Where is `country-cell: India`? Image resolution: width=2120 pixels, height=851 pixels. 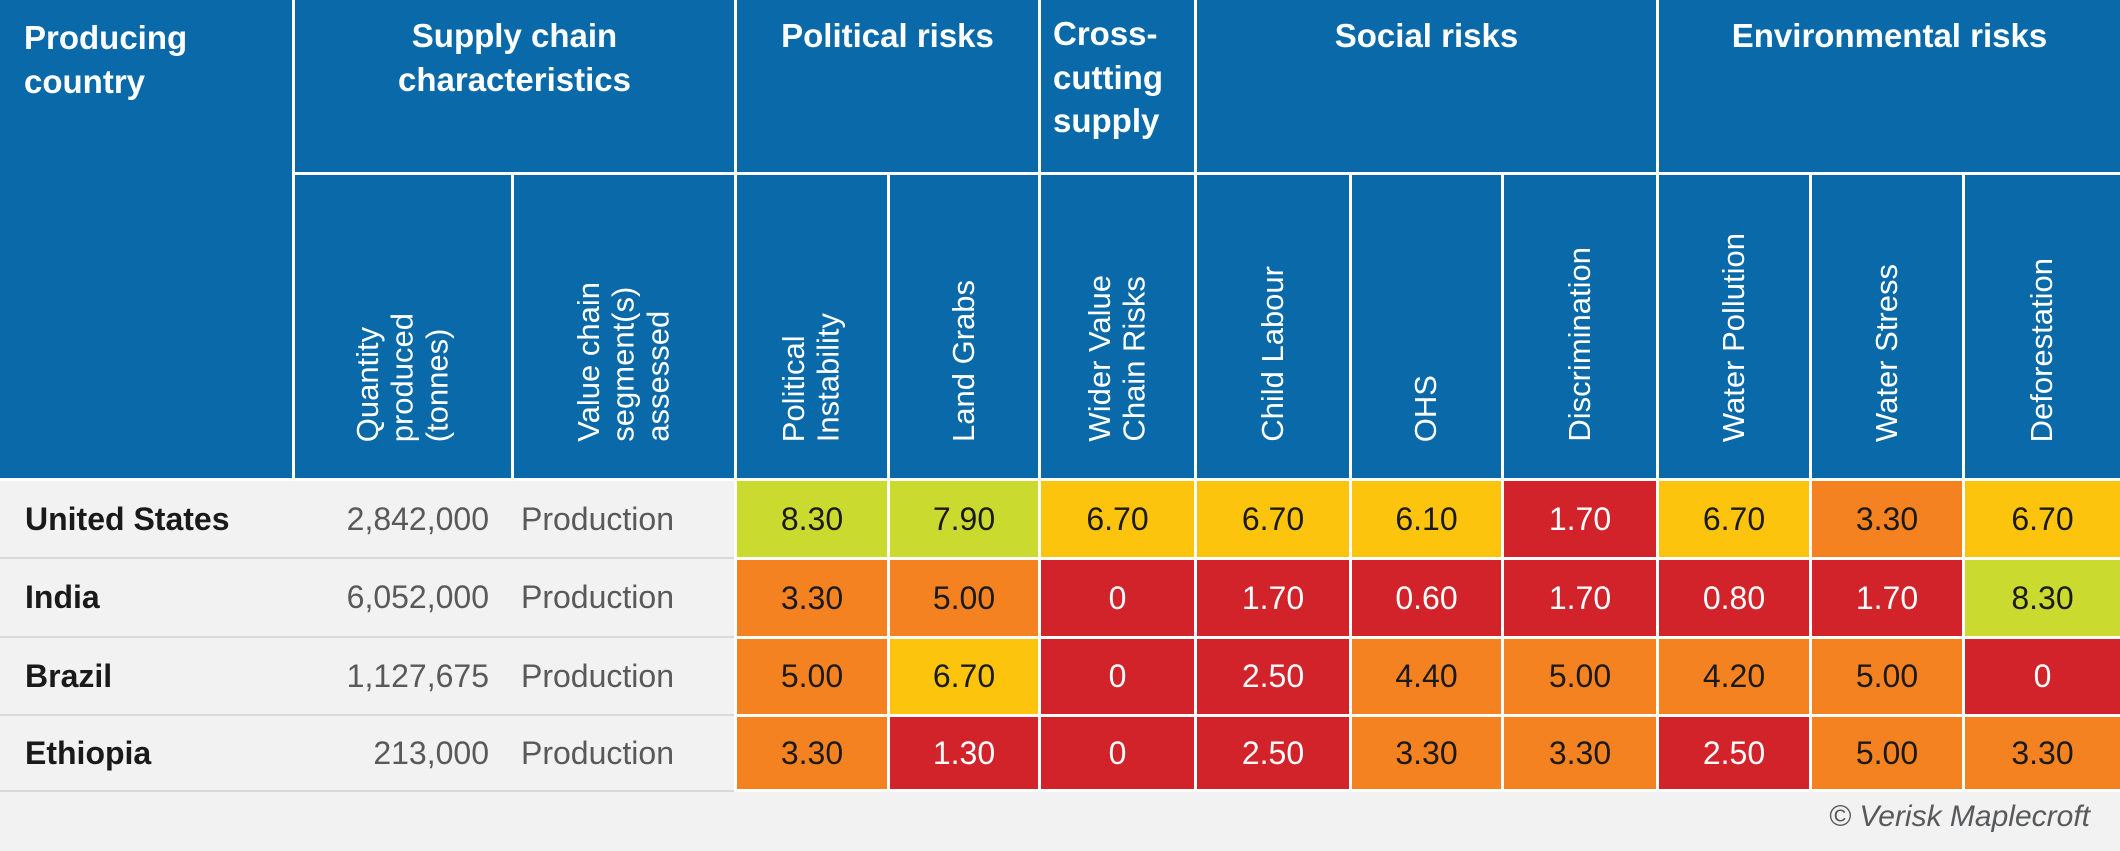
country-cell: India is located at coordinates (146, 596).